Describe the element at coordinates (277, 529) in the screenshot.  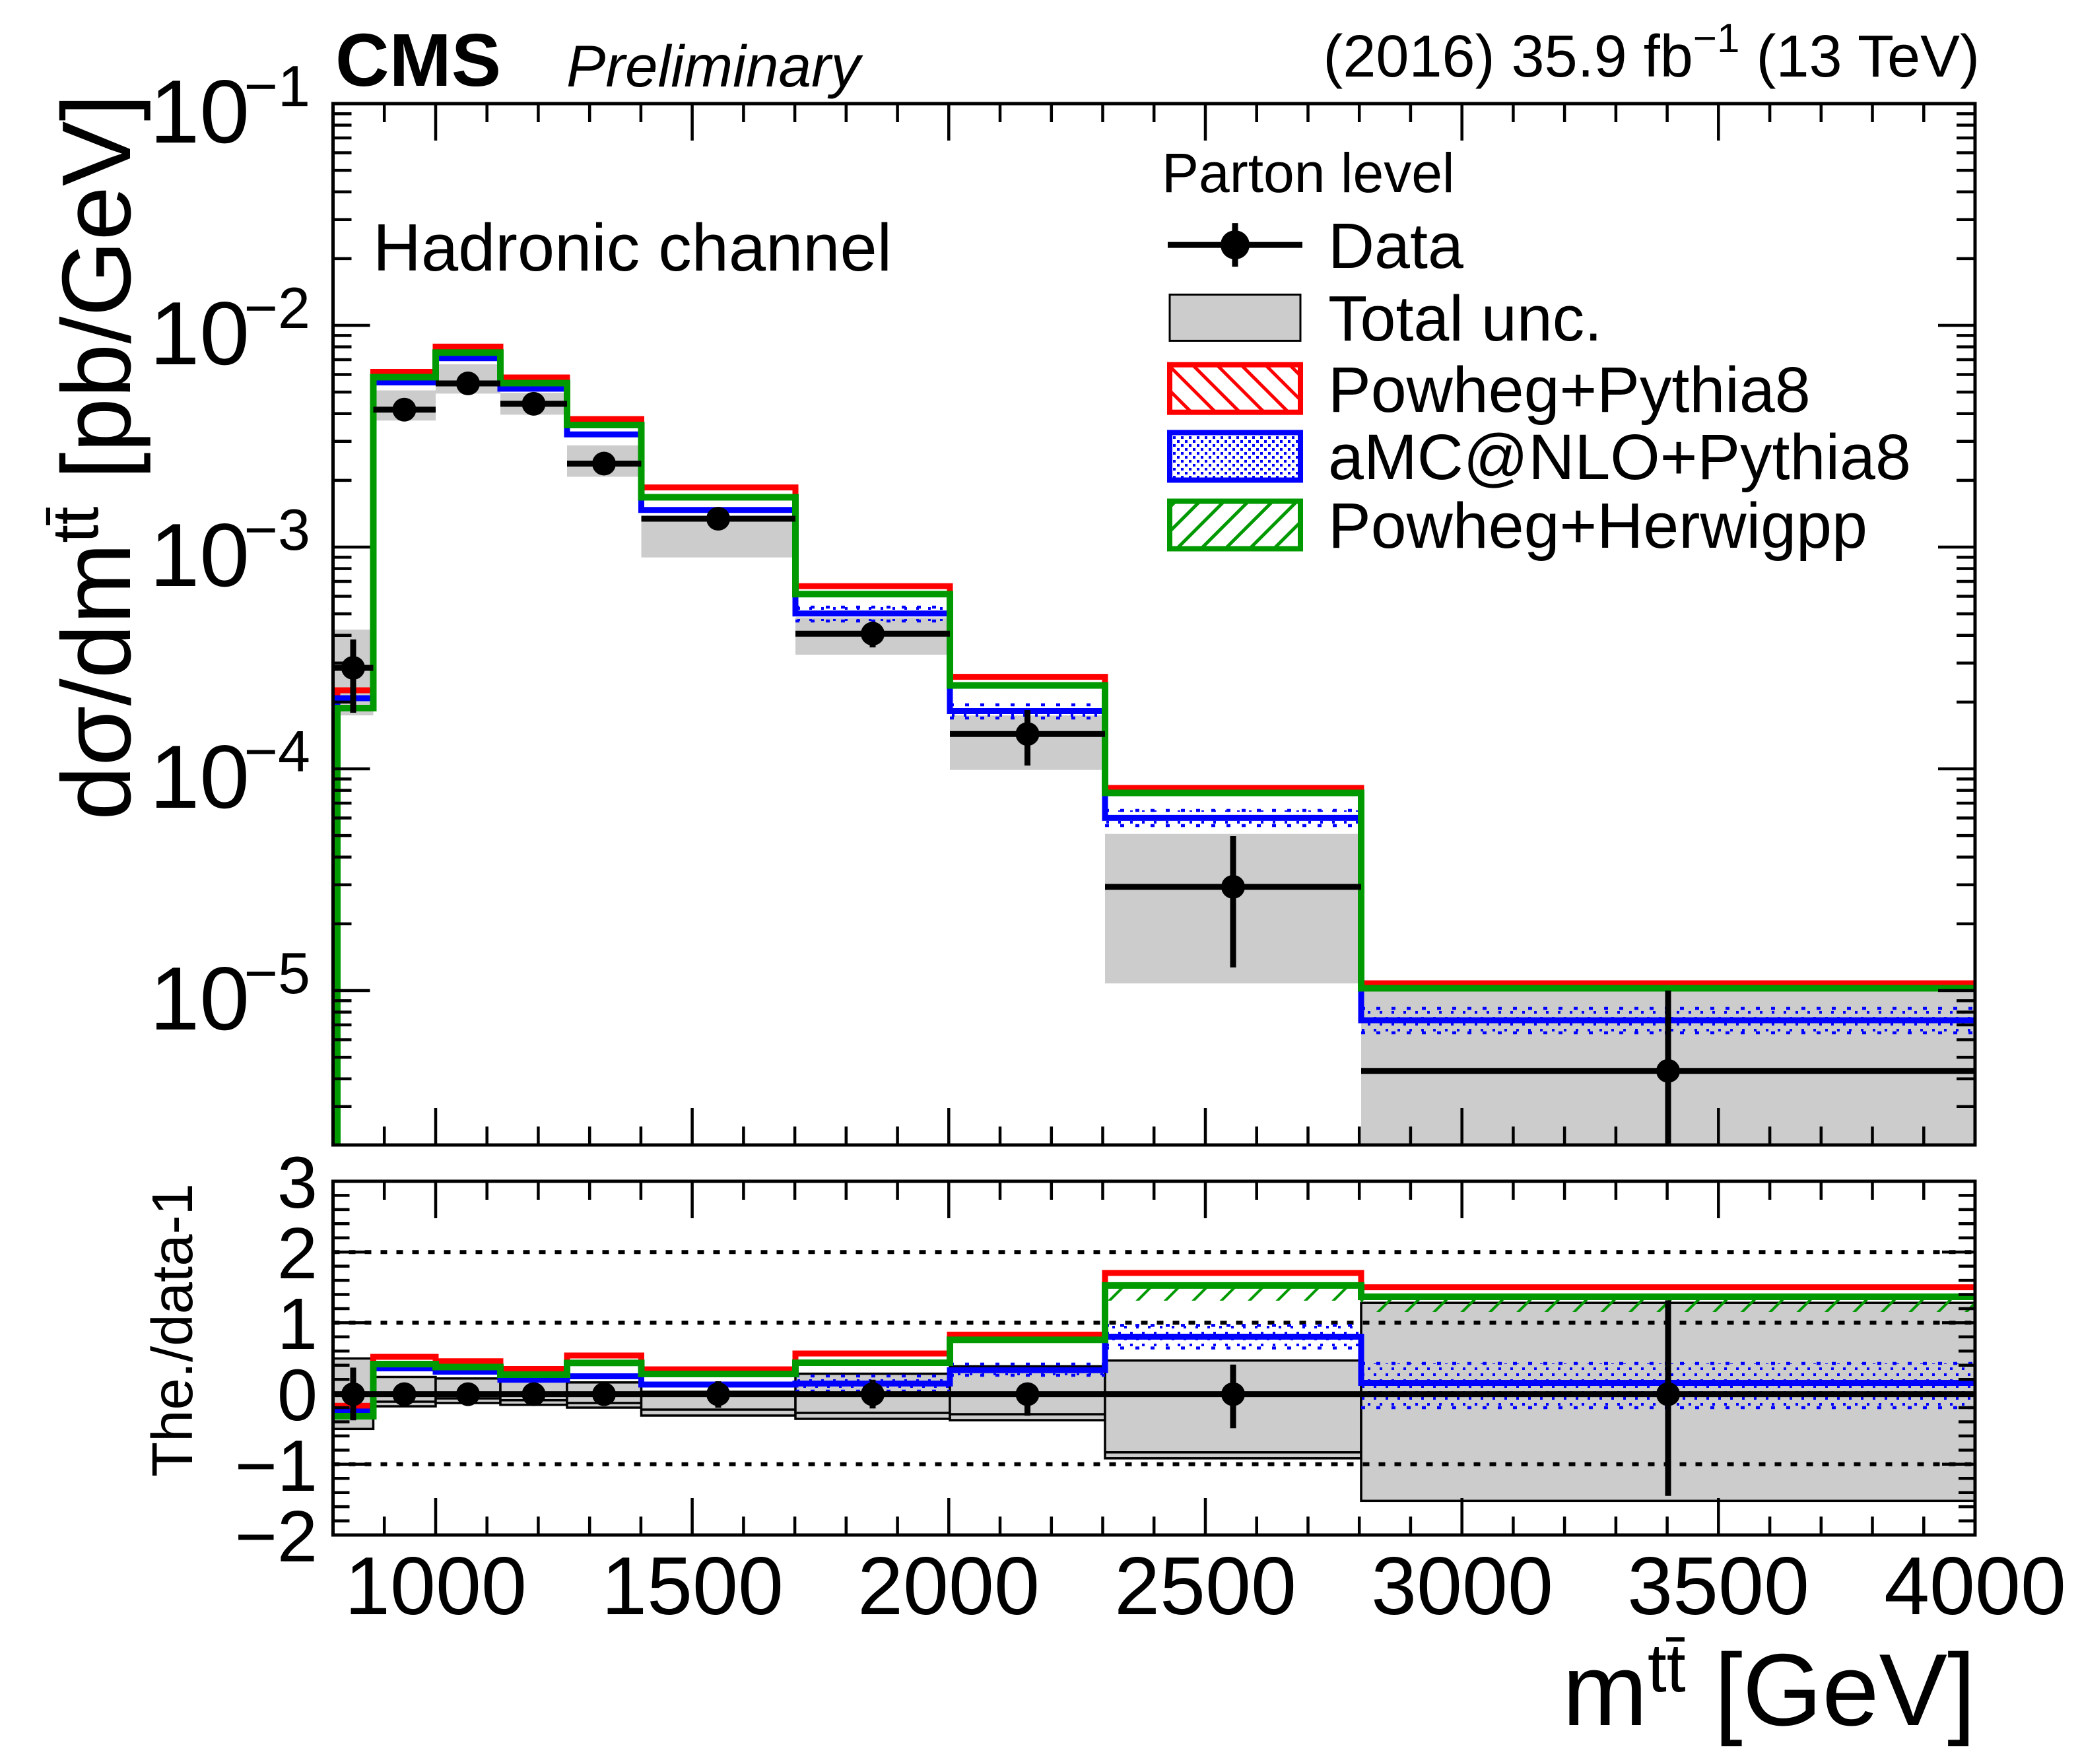
I see `svg-text: −3` at that location.